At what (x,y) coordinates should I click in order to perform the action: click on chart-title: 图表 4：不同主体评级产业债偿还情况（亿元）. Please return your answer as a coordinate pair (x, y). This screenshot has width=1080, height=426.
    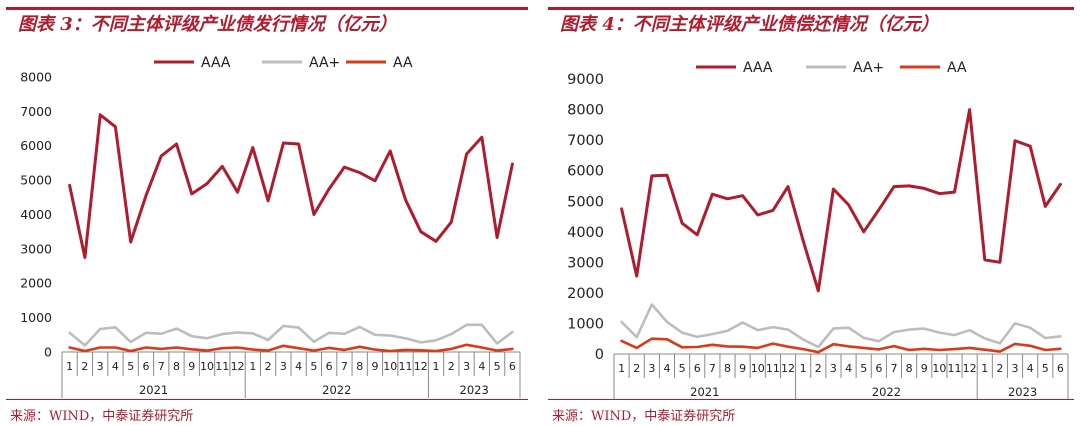
    Looking at the image, I should click on (749, 24).